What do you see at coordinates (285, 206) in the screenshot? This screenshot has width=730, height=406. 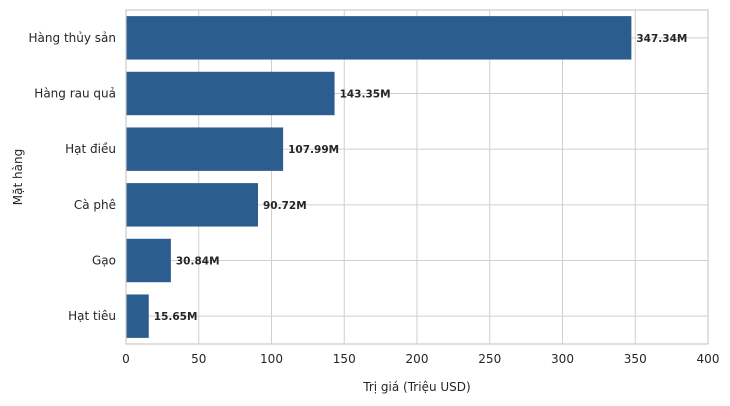 I see `data-label: 90.72M` at bounding box center [285, 206].